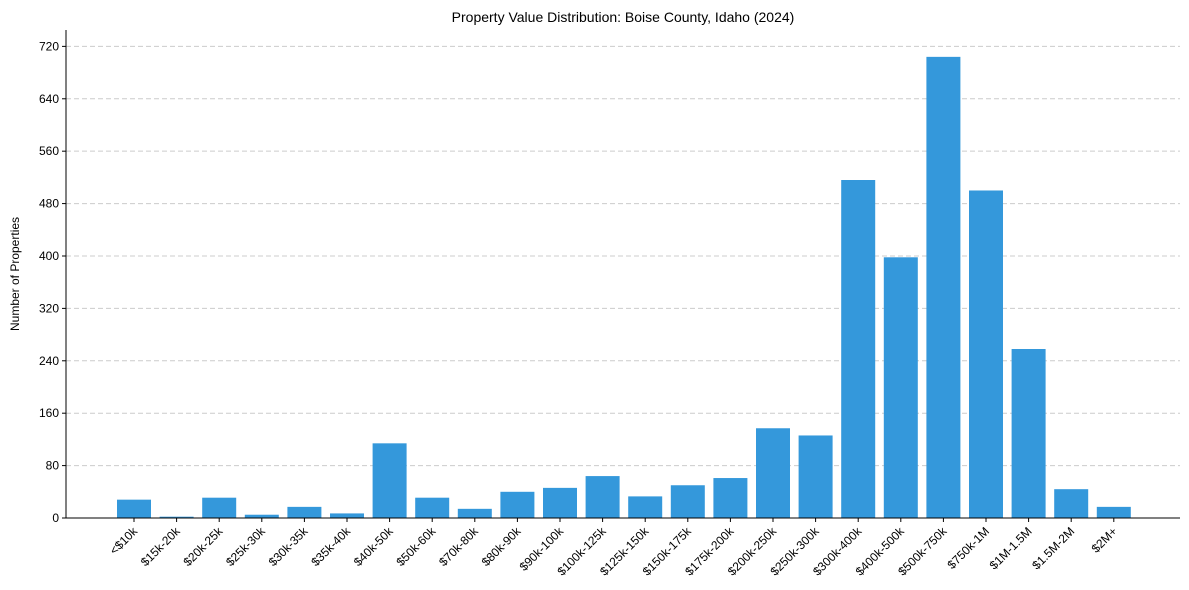  Describe the element at coordinates (49, 413) in the screenshot. I see `y-tick-label: 160` at that location.